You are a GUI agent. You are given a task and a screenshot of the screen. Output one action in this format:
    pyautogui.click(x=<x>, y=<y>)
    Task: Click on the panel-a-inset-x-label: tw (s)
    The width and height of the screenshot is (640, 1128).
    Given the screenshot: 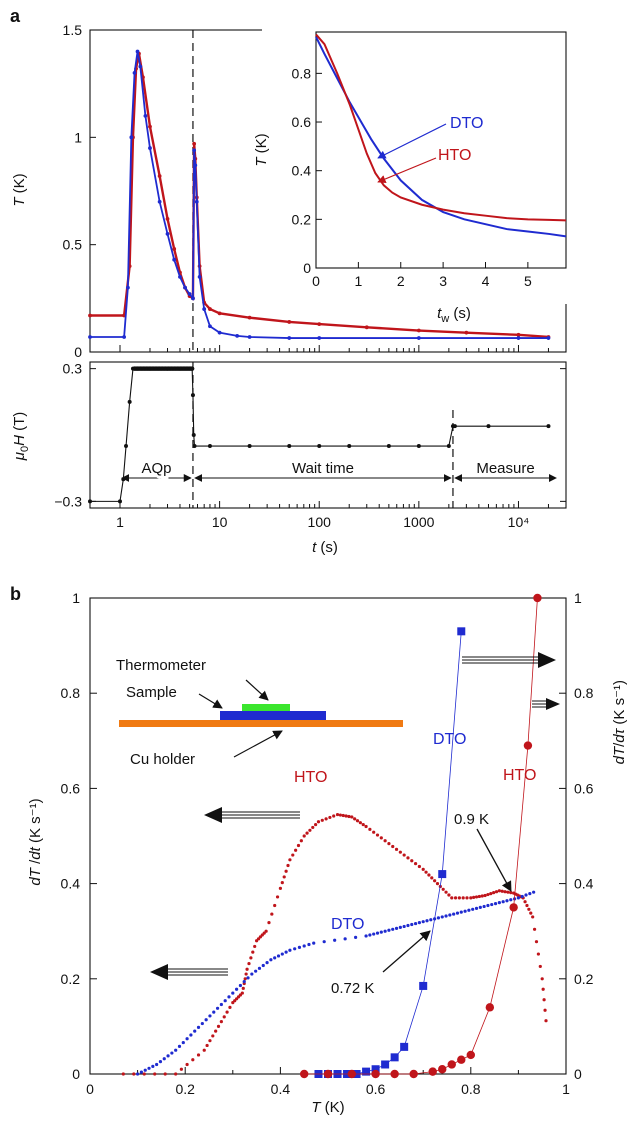 What is the action you would take?
    pyautogui.click(x=454, y=315)
    